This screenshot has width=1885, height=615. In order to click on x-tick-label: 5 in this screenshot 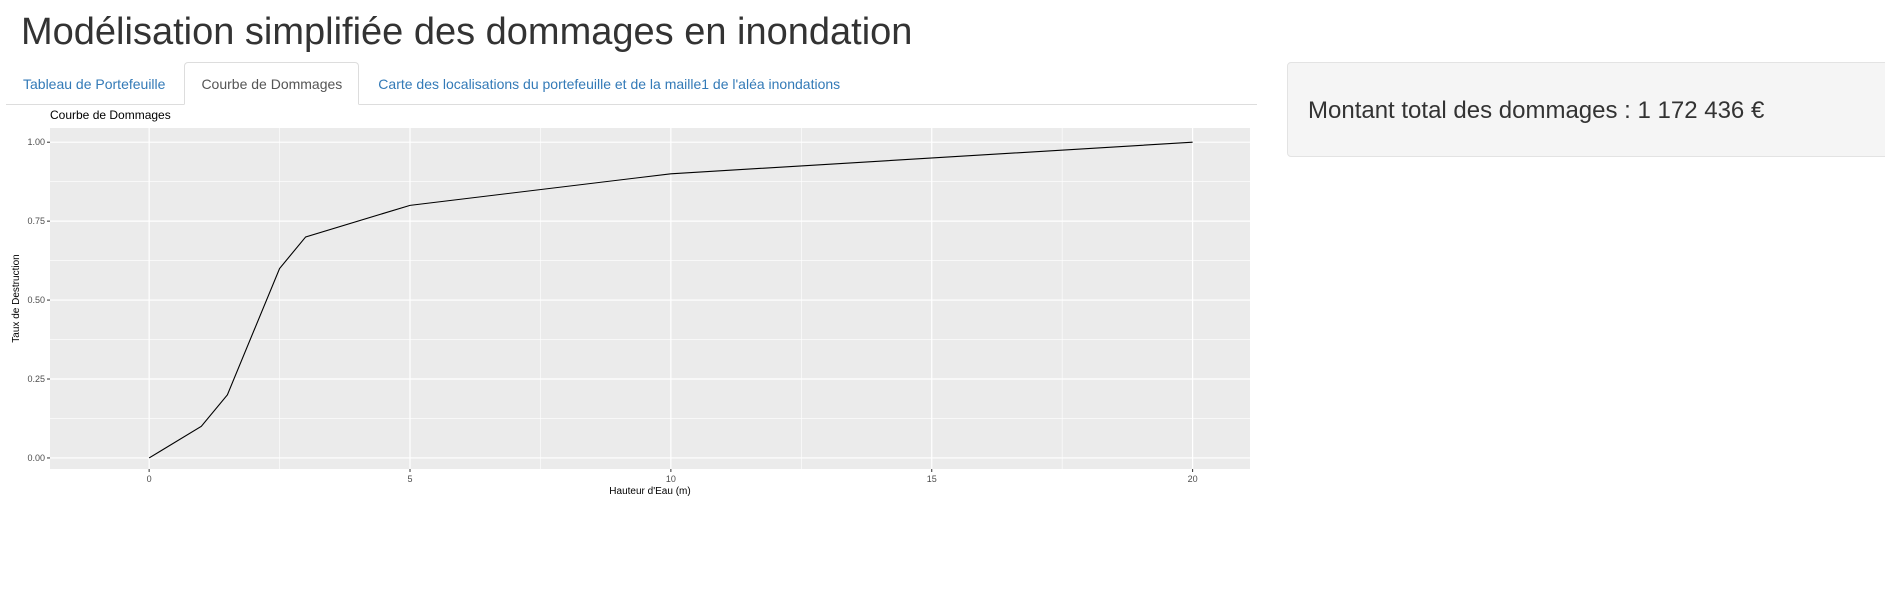, I will do `click(409, 479)`.